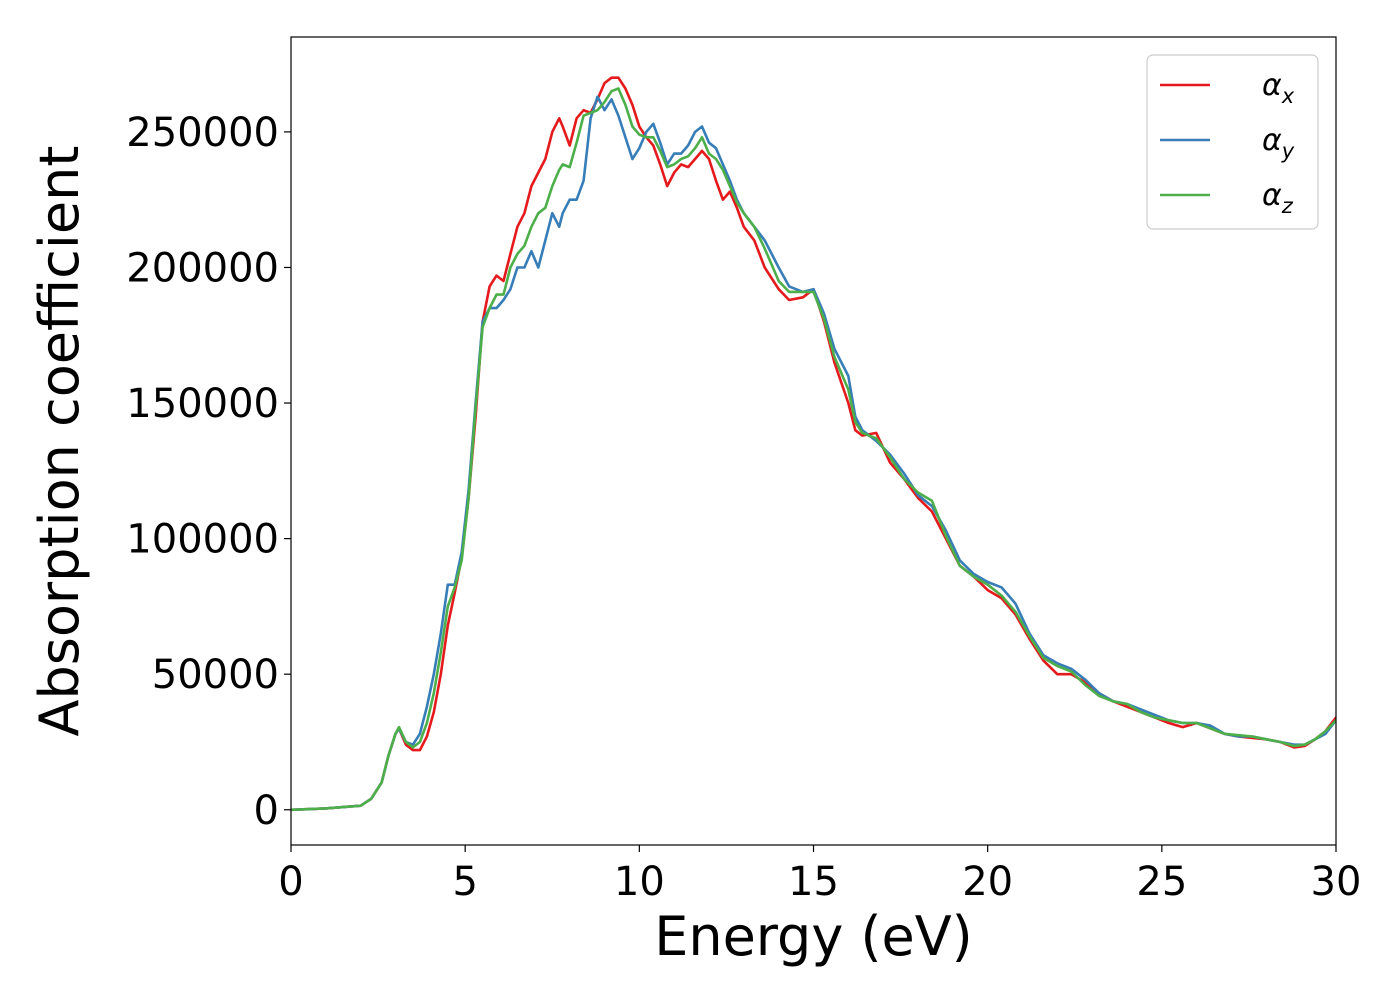 The width and height of the screenshot is (1400, 1000). I want to click on legend-label-alpha-x: αx, so click(1278, 88).